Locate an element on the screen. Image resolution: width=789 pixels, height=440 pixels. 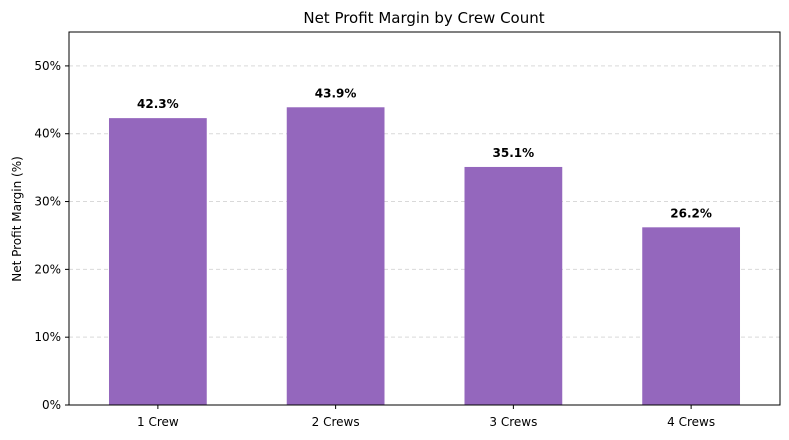
y-tick-label: 30% is located at coordinates (47, 202).